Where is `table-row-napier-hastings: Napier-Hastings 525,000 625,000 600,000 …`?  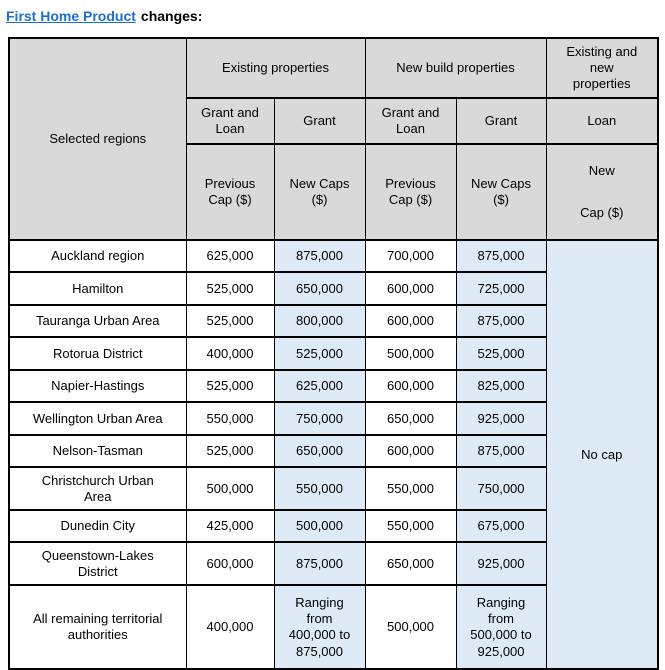 table-row-napier-hastings: Napier-Hastings 525,000 625,000 600,000 … is located at coordinates (333, 386).